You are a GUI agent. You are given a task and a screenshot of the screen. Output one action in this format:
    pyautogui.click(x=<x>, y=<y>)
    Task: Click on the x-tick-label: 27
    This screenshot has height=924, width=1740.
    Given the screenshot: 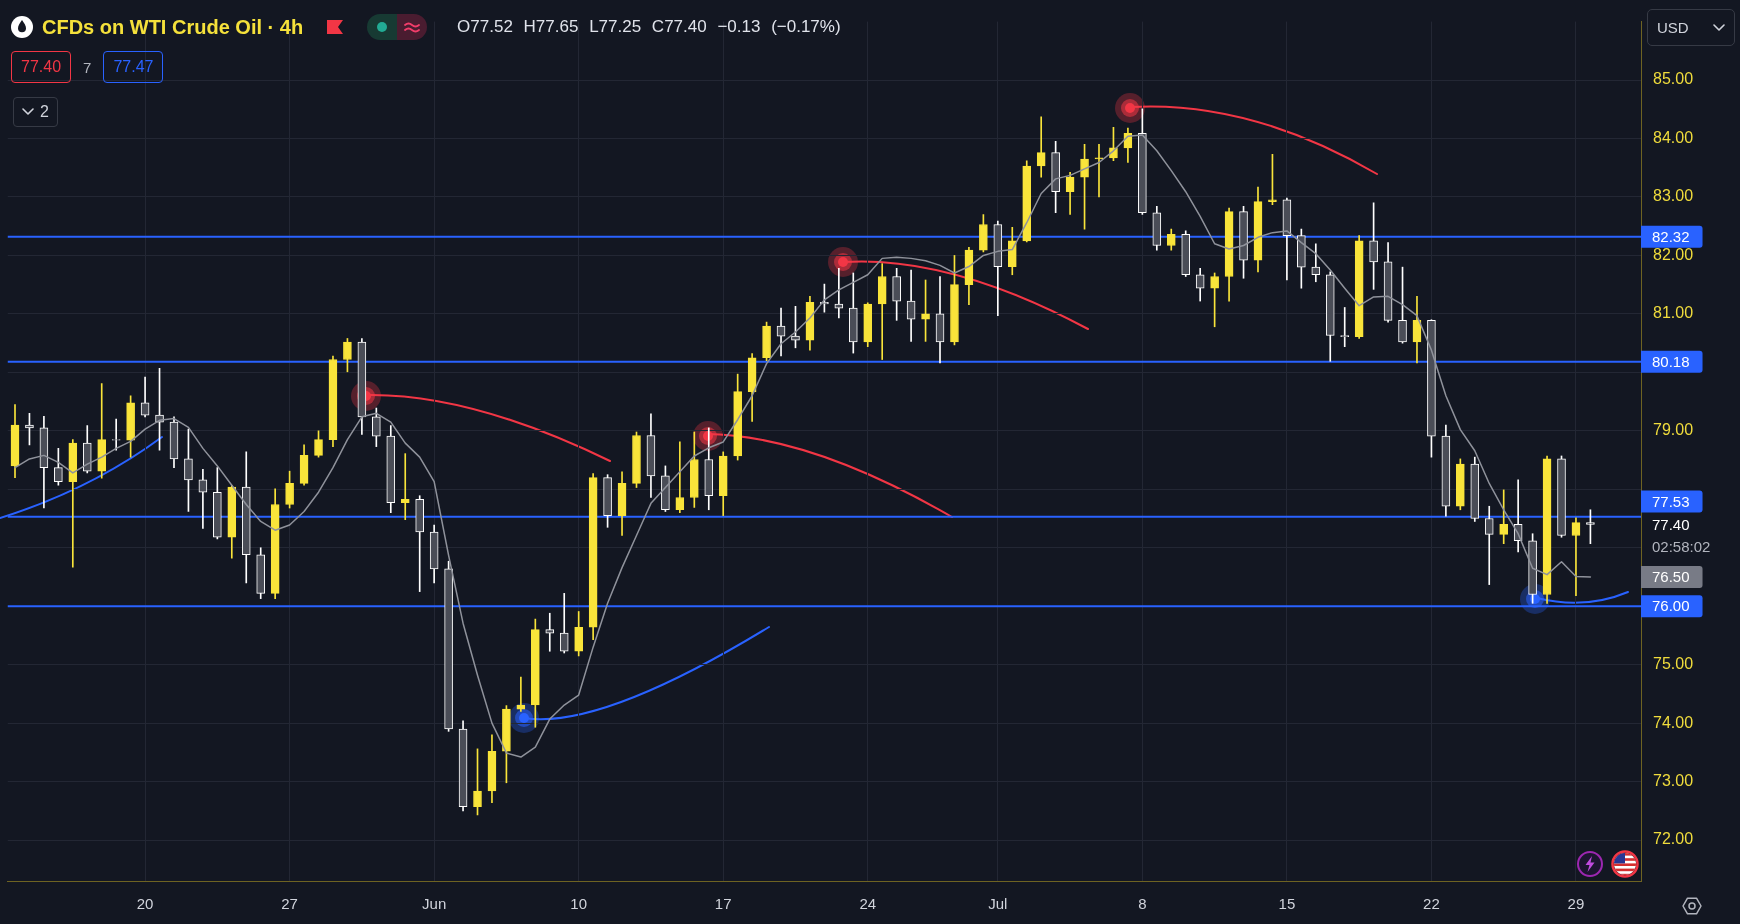 What is the action you would take?
    pyautogui.click(x=289, y=904)
    